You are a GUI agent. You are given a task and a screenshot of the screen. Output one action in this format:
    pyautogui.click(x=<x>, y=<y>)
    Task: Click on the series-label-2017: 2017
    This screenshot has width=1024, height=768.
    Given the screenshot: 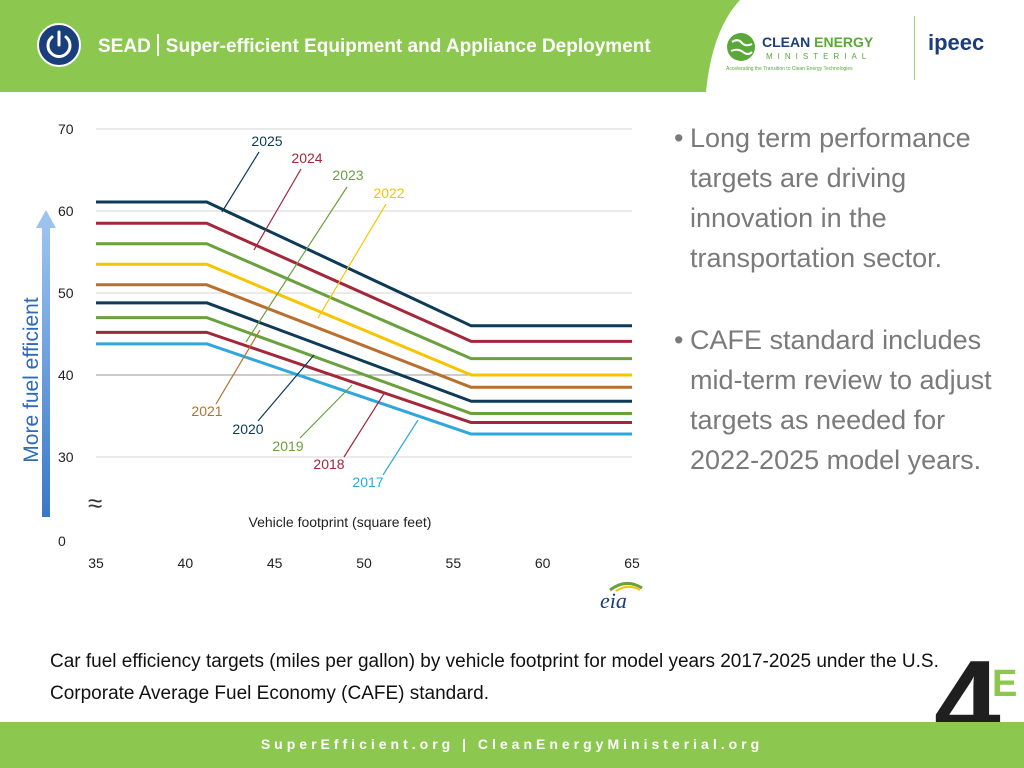 What is the action you would take?
    pyautogui.click(x=367, y=482)
    